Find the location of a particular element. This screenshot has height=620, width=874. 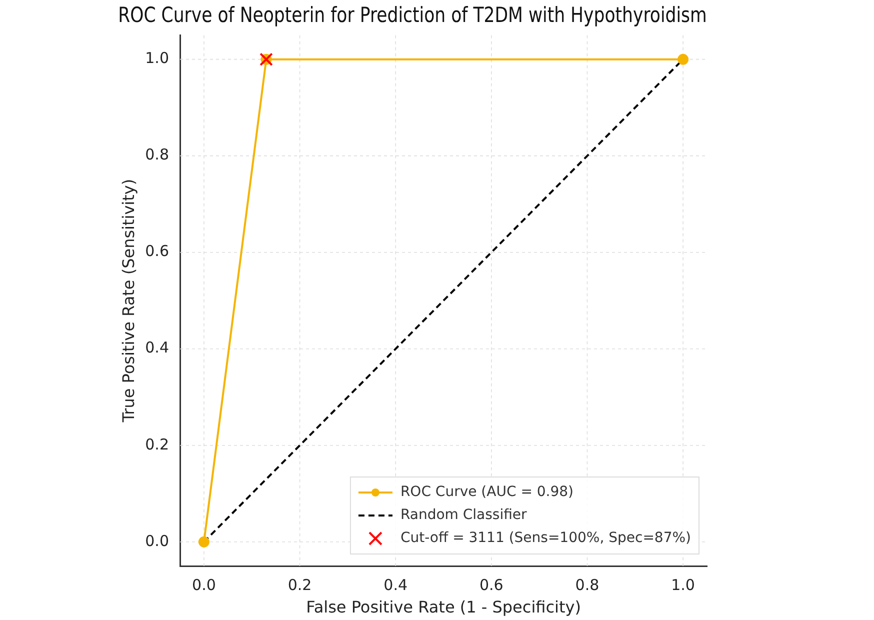

y-tick-label: 0.4 is located at coordinates (157, 347).